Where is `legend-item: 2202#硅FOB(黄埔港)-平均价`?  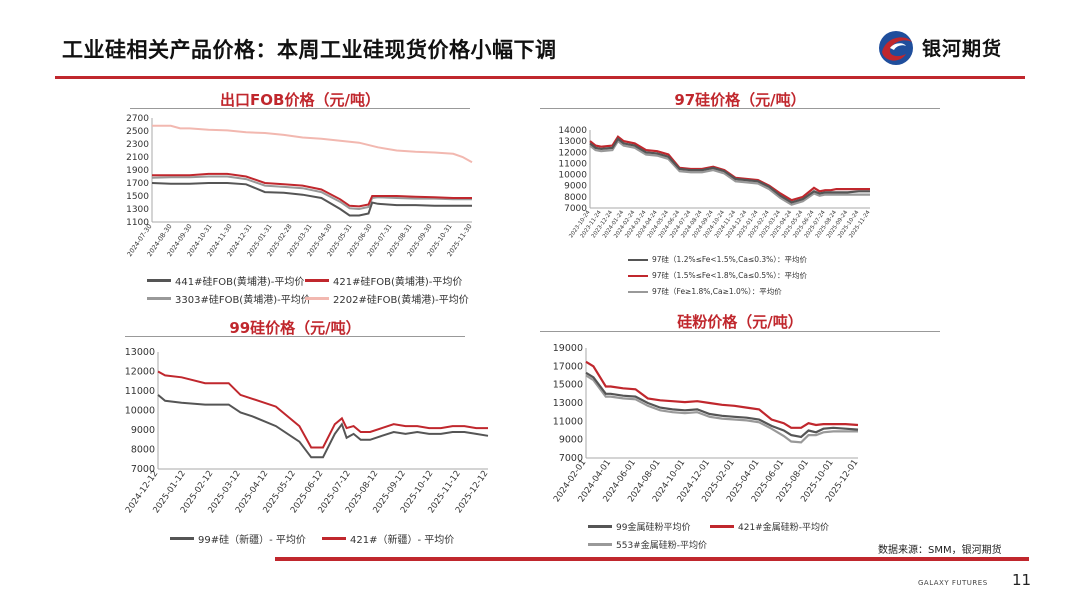
legend-item: 2202#硅FOB(黄埔港)-平均价 is located at coordinates (387, 298).